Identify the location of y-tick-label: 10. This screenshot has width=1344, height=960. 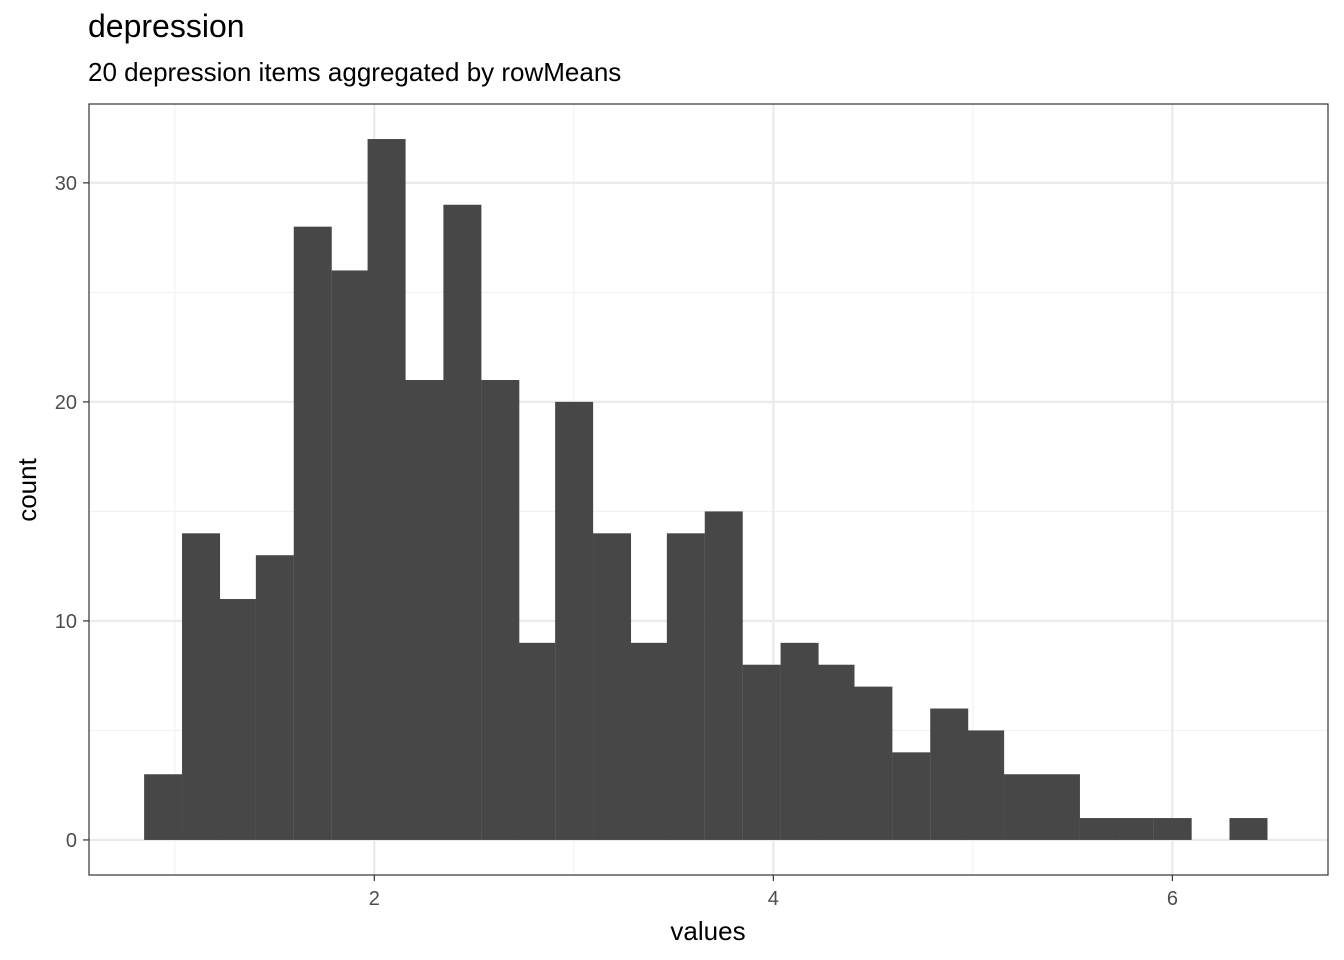
(66, 622).